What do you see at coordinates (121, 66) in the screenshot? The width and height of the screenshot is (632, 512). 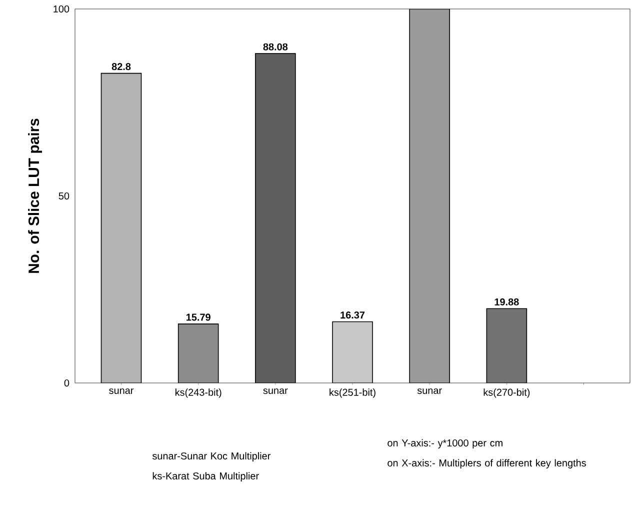 I see `data-label: 82.8` at bounding box center [121, 66].